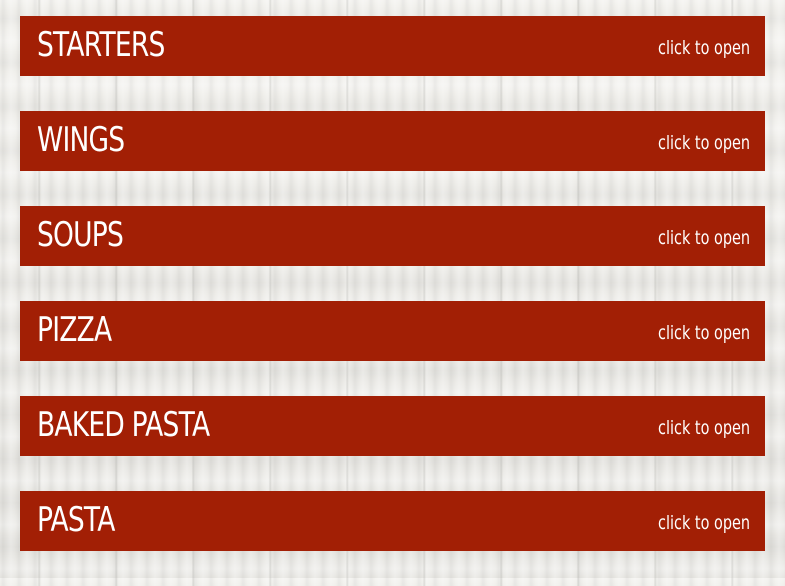 The width and height of the screenshot is (785, 586). Describe the element at coordinates (392, 331) in the screenshot. I see `section-pizza: PIZZA click to open` at that location.